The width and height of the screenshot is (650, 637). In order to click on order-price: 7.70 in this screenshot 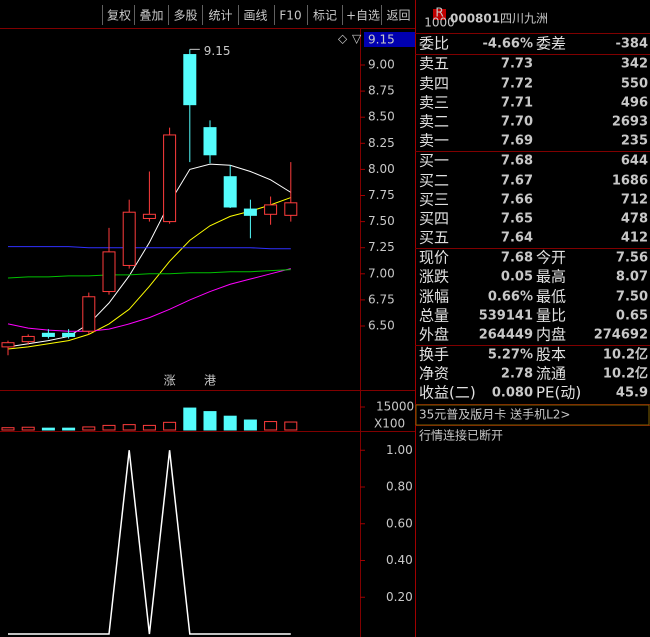, I will do `click(517, 122)`.